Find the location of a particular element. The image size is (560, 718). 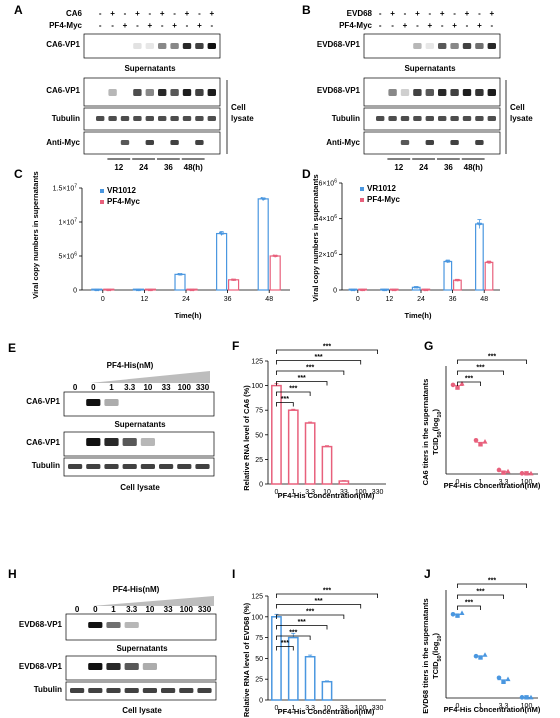

panel-b-pf4-signs: - - + - + - + - + - is located at coordinates (436, 25).